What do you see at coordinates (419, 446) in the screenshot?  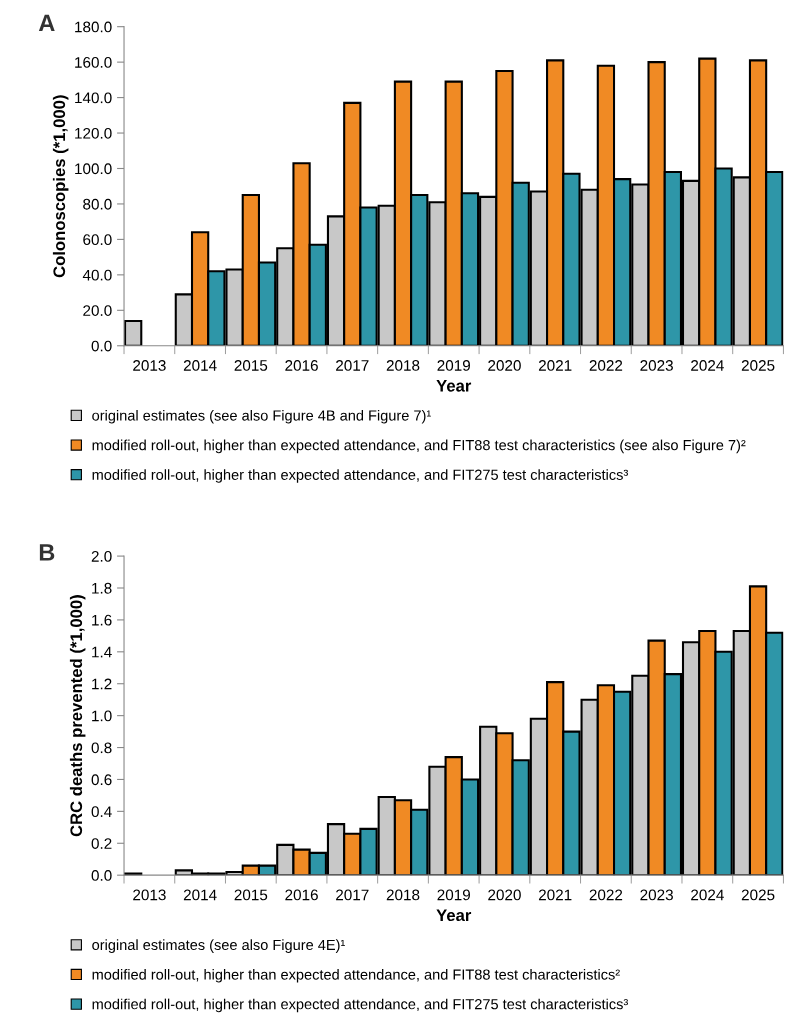 I see `legend-label: modified roll-out, higher than expected attendance, and FIT88 test characteristics (see also Figure 7)²` at bounding box center [419, 446].